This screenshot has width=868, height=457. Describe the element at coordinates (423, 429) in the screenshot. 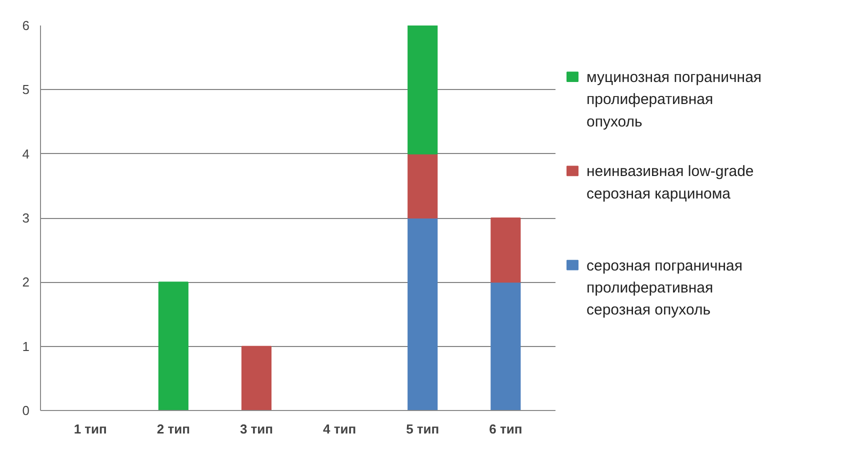

I see `x-tick-label: 5 тип` at that location.